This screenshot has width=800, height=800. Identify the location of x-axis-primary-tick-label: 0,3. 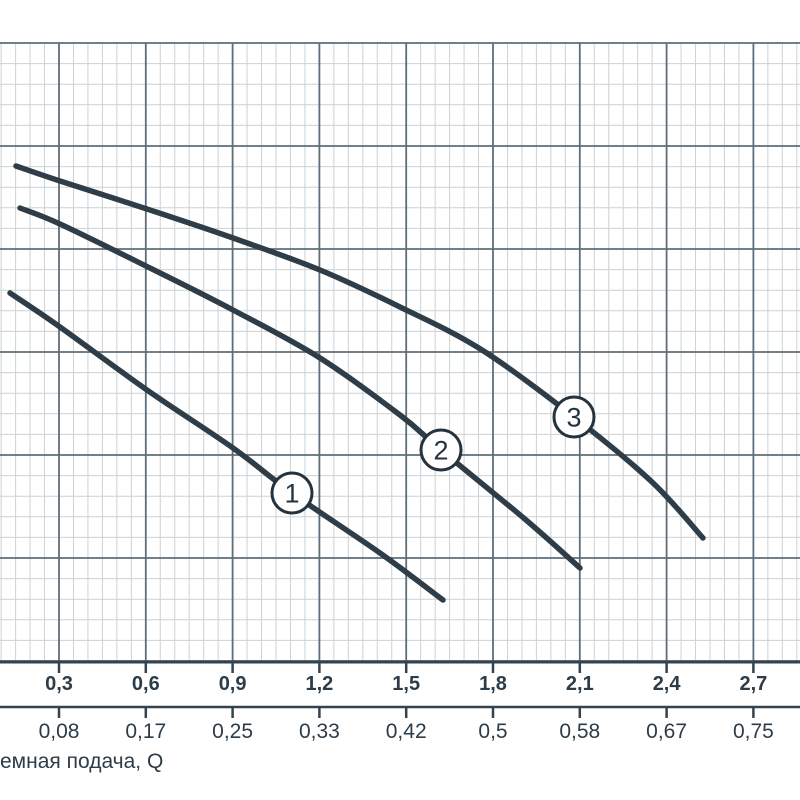
(59, 684).